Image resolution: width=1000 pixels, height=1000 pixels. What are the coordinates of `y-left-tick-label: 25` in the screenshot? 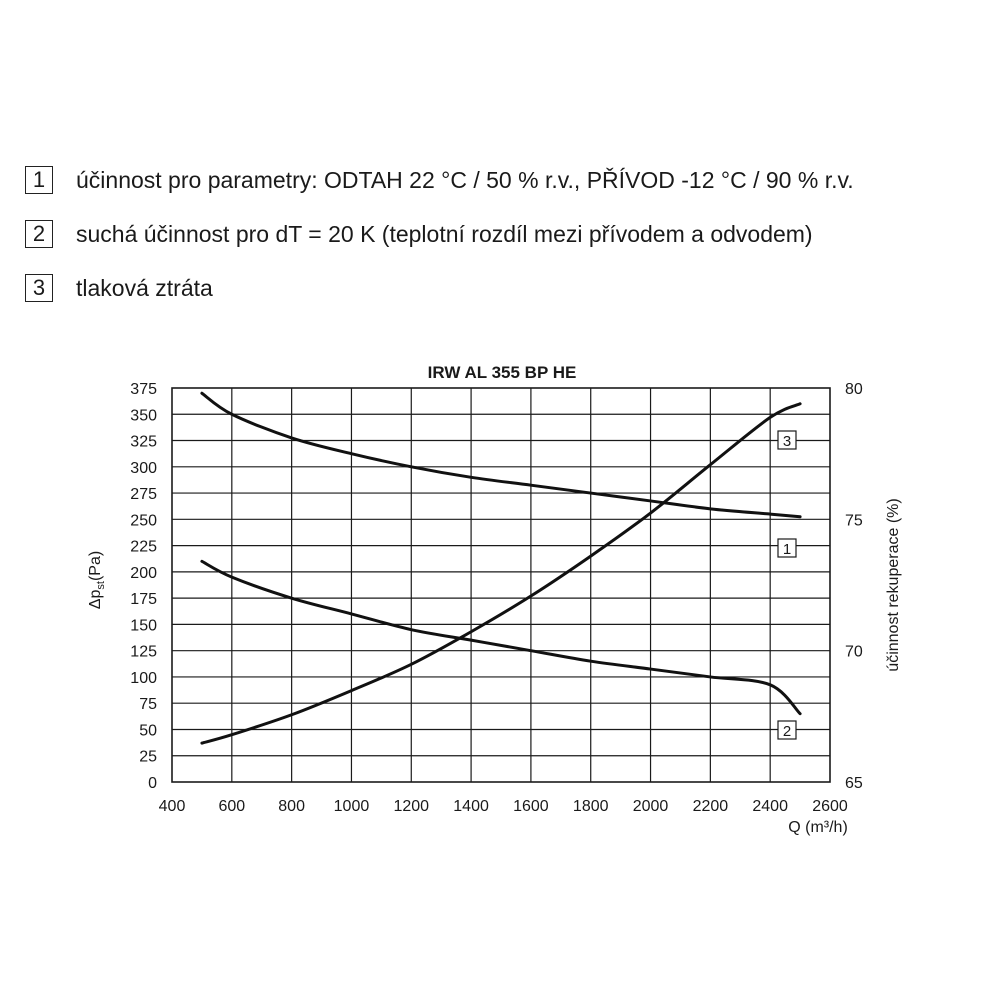 It's located at (148, 757).